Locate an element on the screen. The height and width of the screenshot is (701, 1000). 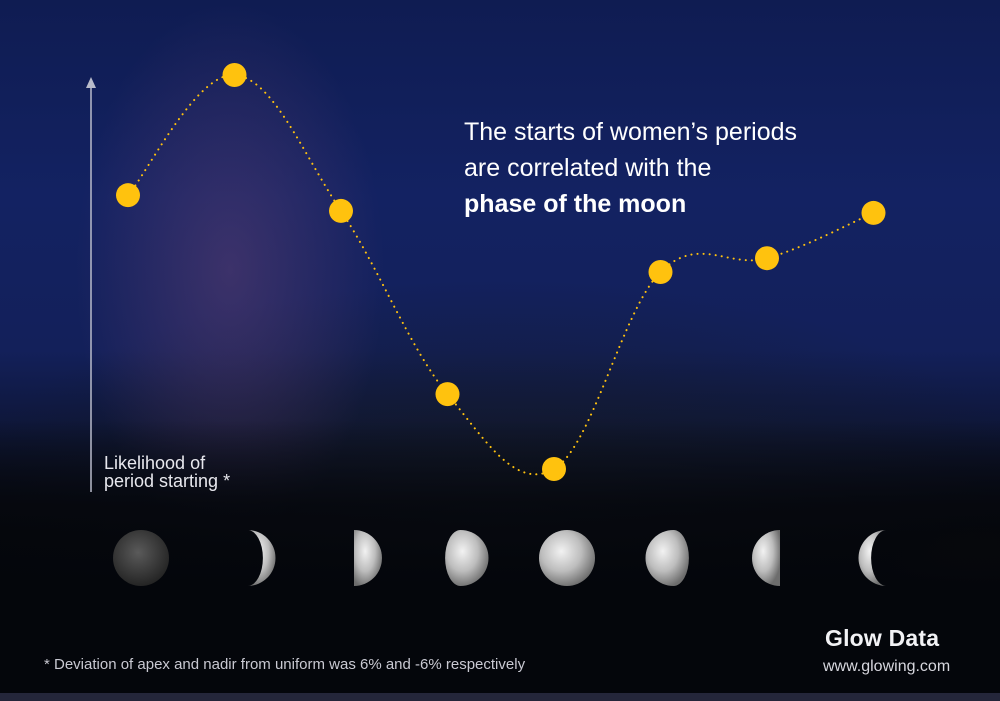
data-point-last-quarter is located at coordinates (767, 258).